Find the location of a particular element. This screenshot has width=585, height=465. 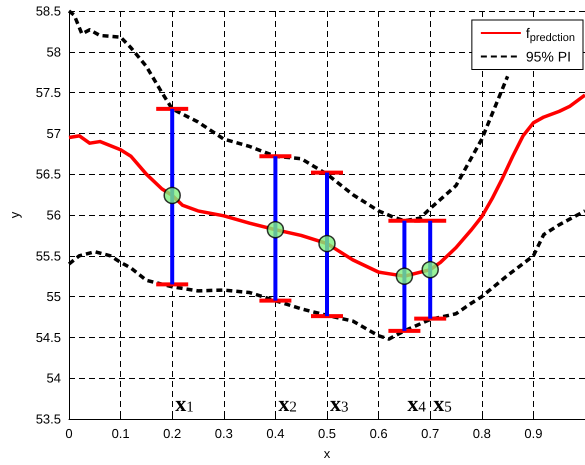

x-tick-label: 0.5 is located at coordinates (327, 433).